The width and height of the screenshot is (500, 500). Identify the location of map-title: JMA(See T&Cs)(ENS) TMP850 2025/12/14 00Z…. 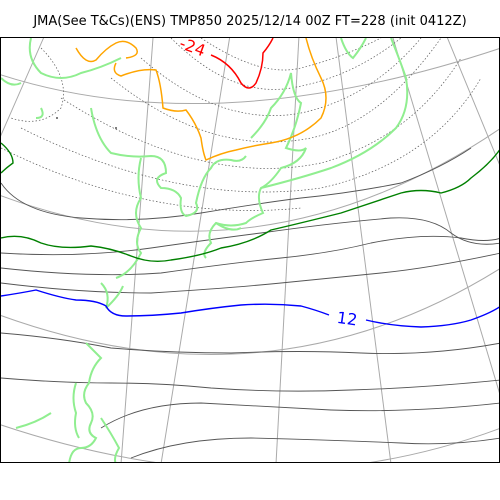
(250, 21).